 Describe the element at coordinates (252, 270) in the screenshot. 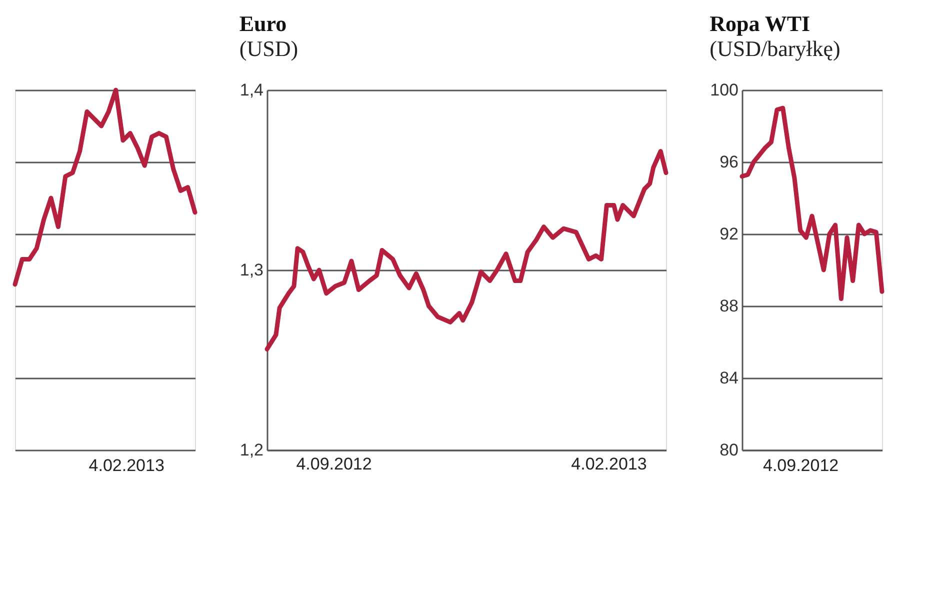

I see `y-tick-label: 1,3` at that location.